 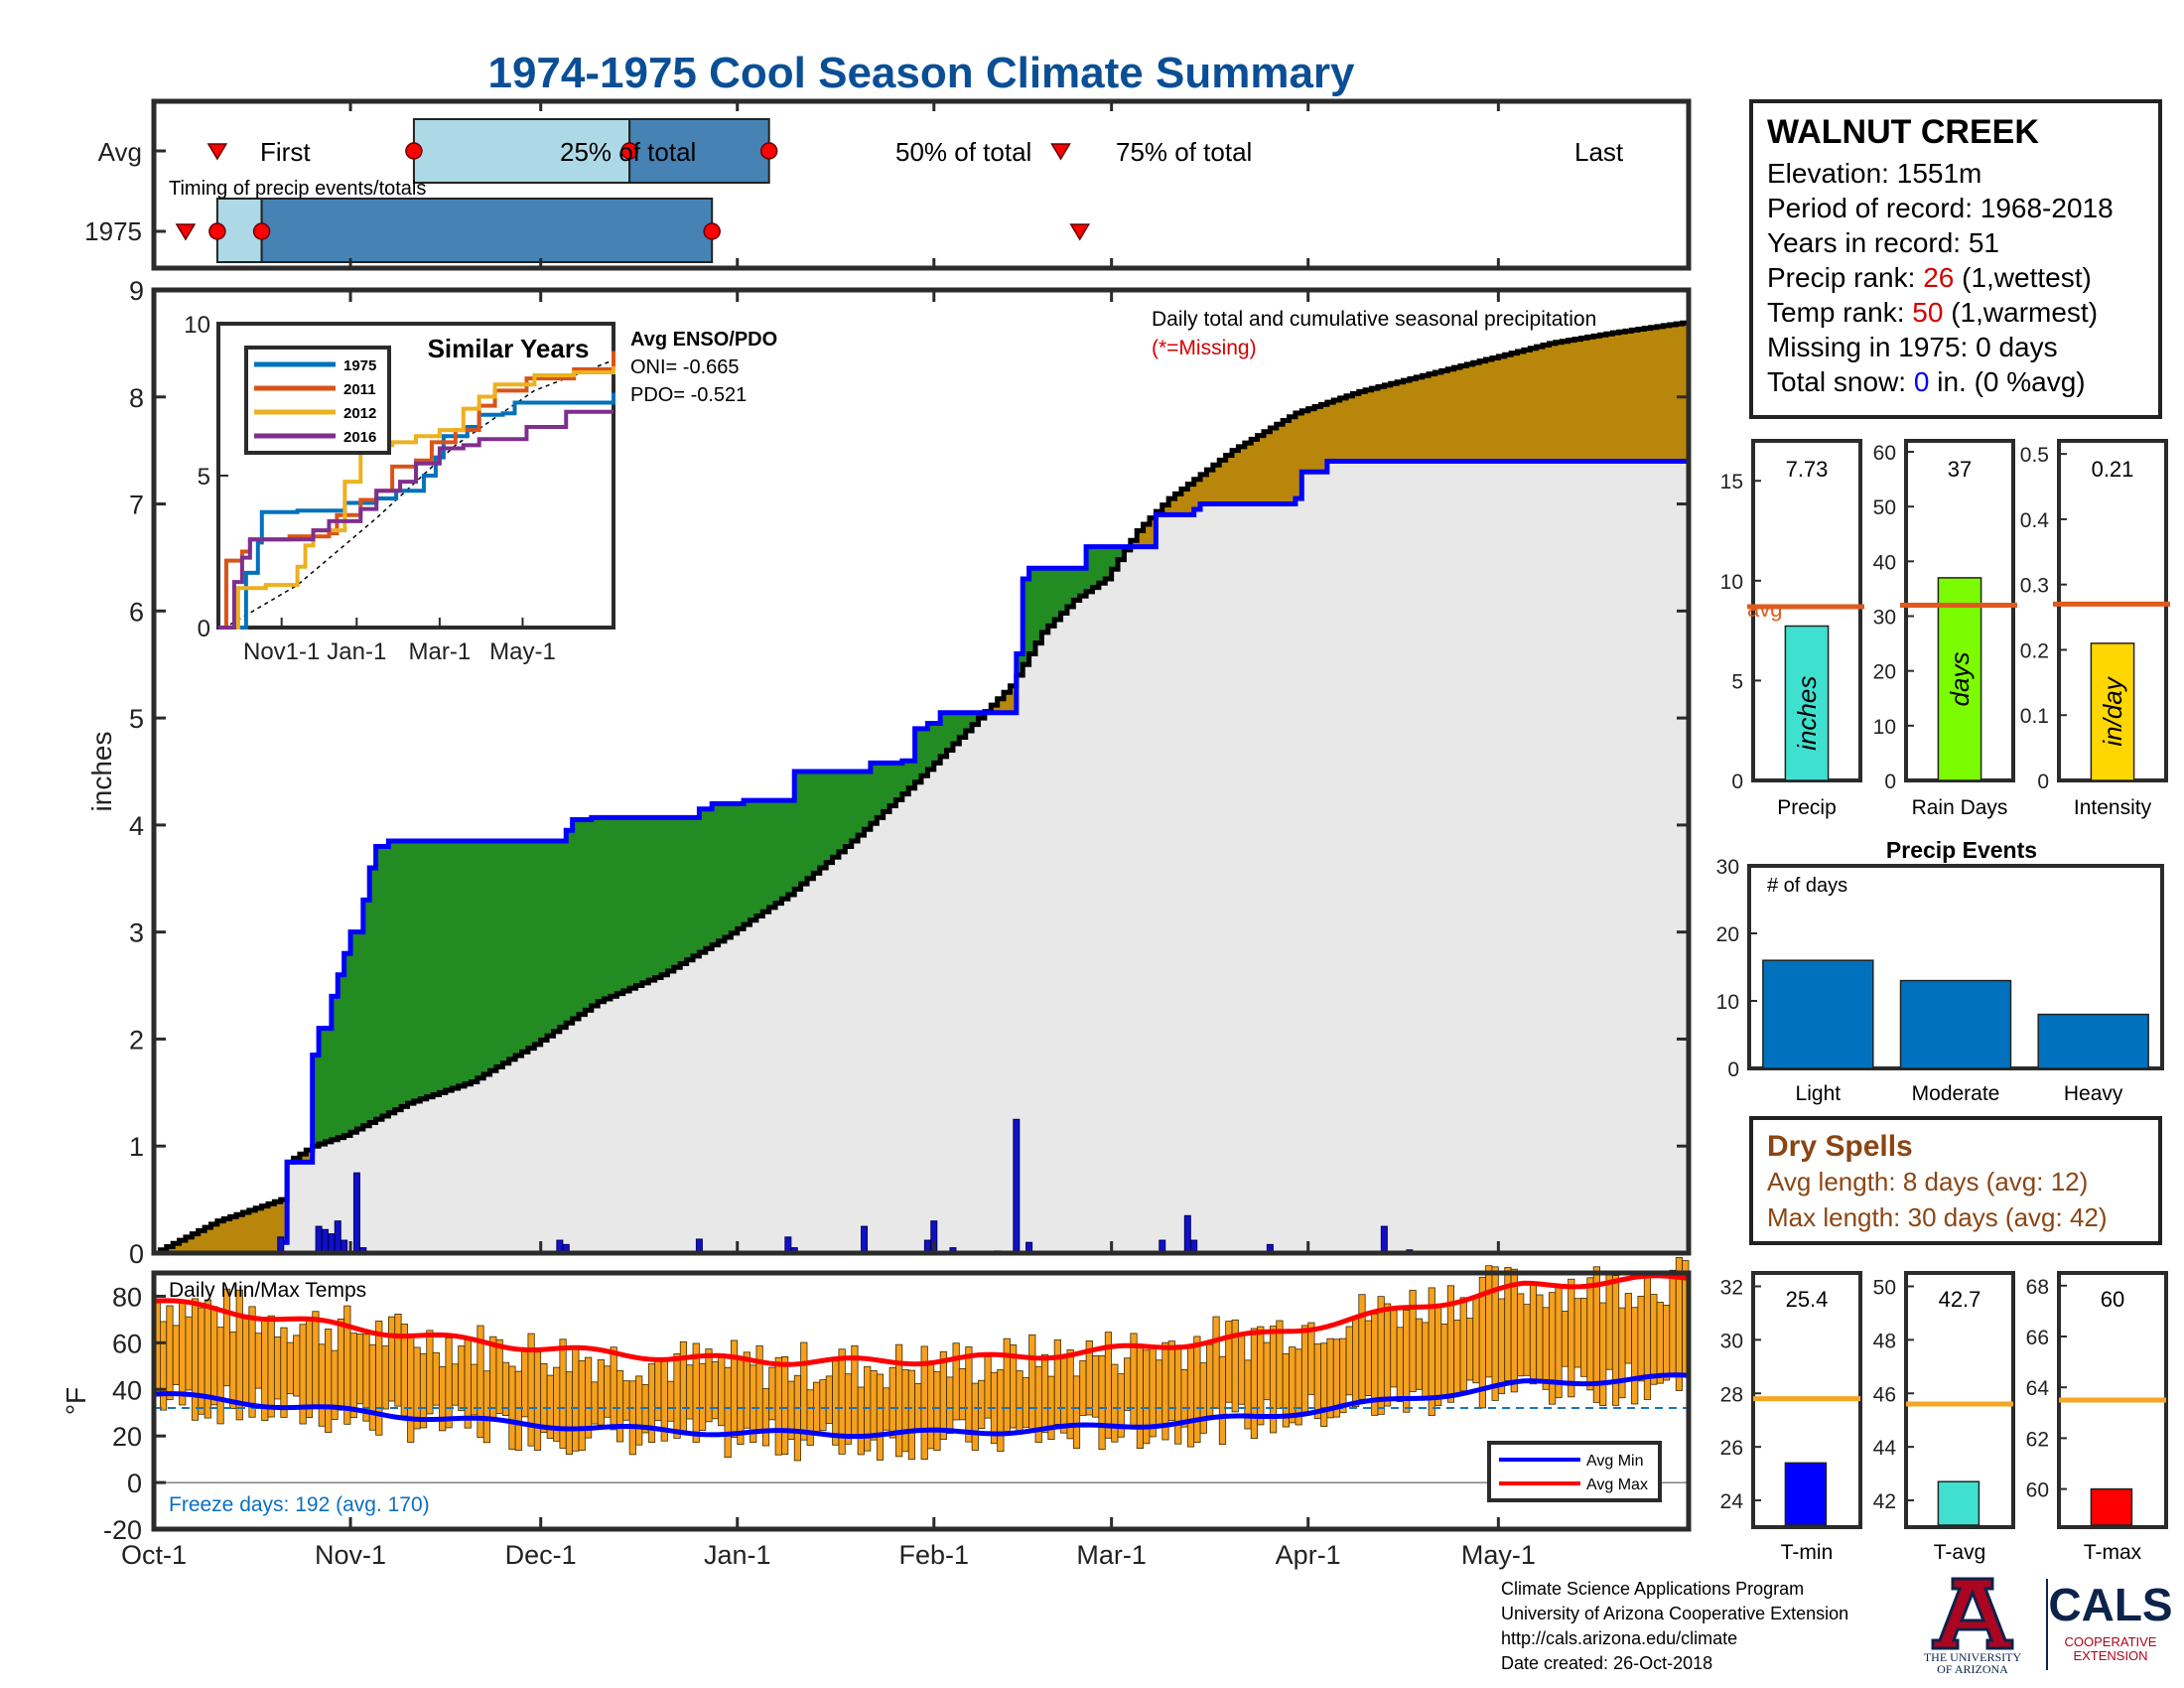 What do you see at coordinates (1807, 886) in the screenshot?
I see `events-ylabel: # of days` at bounding box center [1807, 886].